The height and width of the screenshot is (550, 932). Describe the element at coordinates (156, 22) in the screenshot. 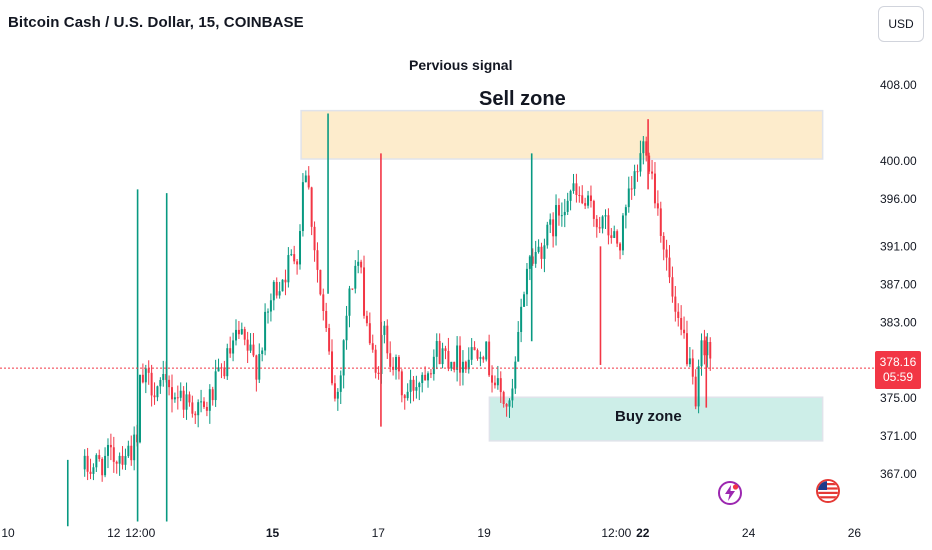

I see `chart-title: Bitcoin Cash / U.S. Dollar, 15, COINBASE` at that location.